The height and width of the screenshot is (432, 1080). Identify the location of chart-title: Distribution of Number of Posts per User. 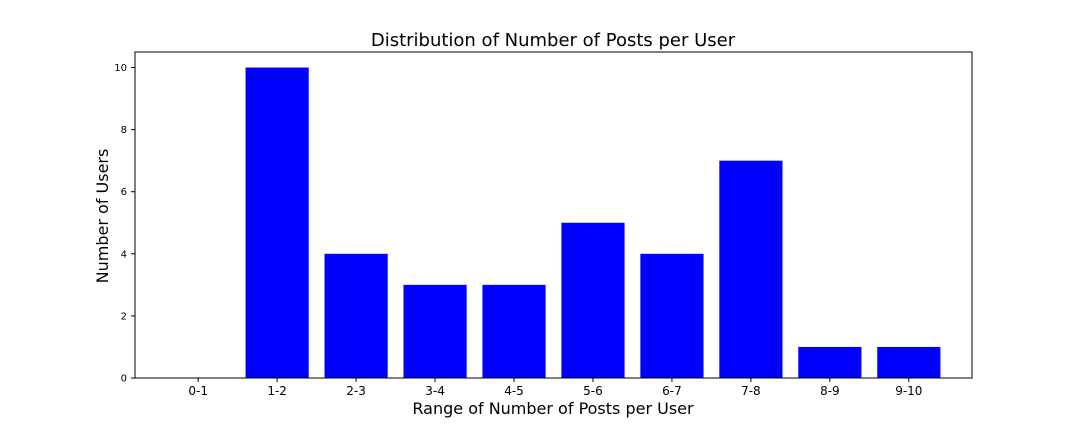
(553, 40).